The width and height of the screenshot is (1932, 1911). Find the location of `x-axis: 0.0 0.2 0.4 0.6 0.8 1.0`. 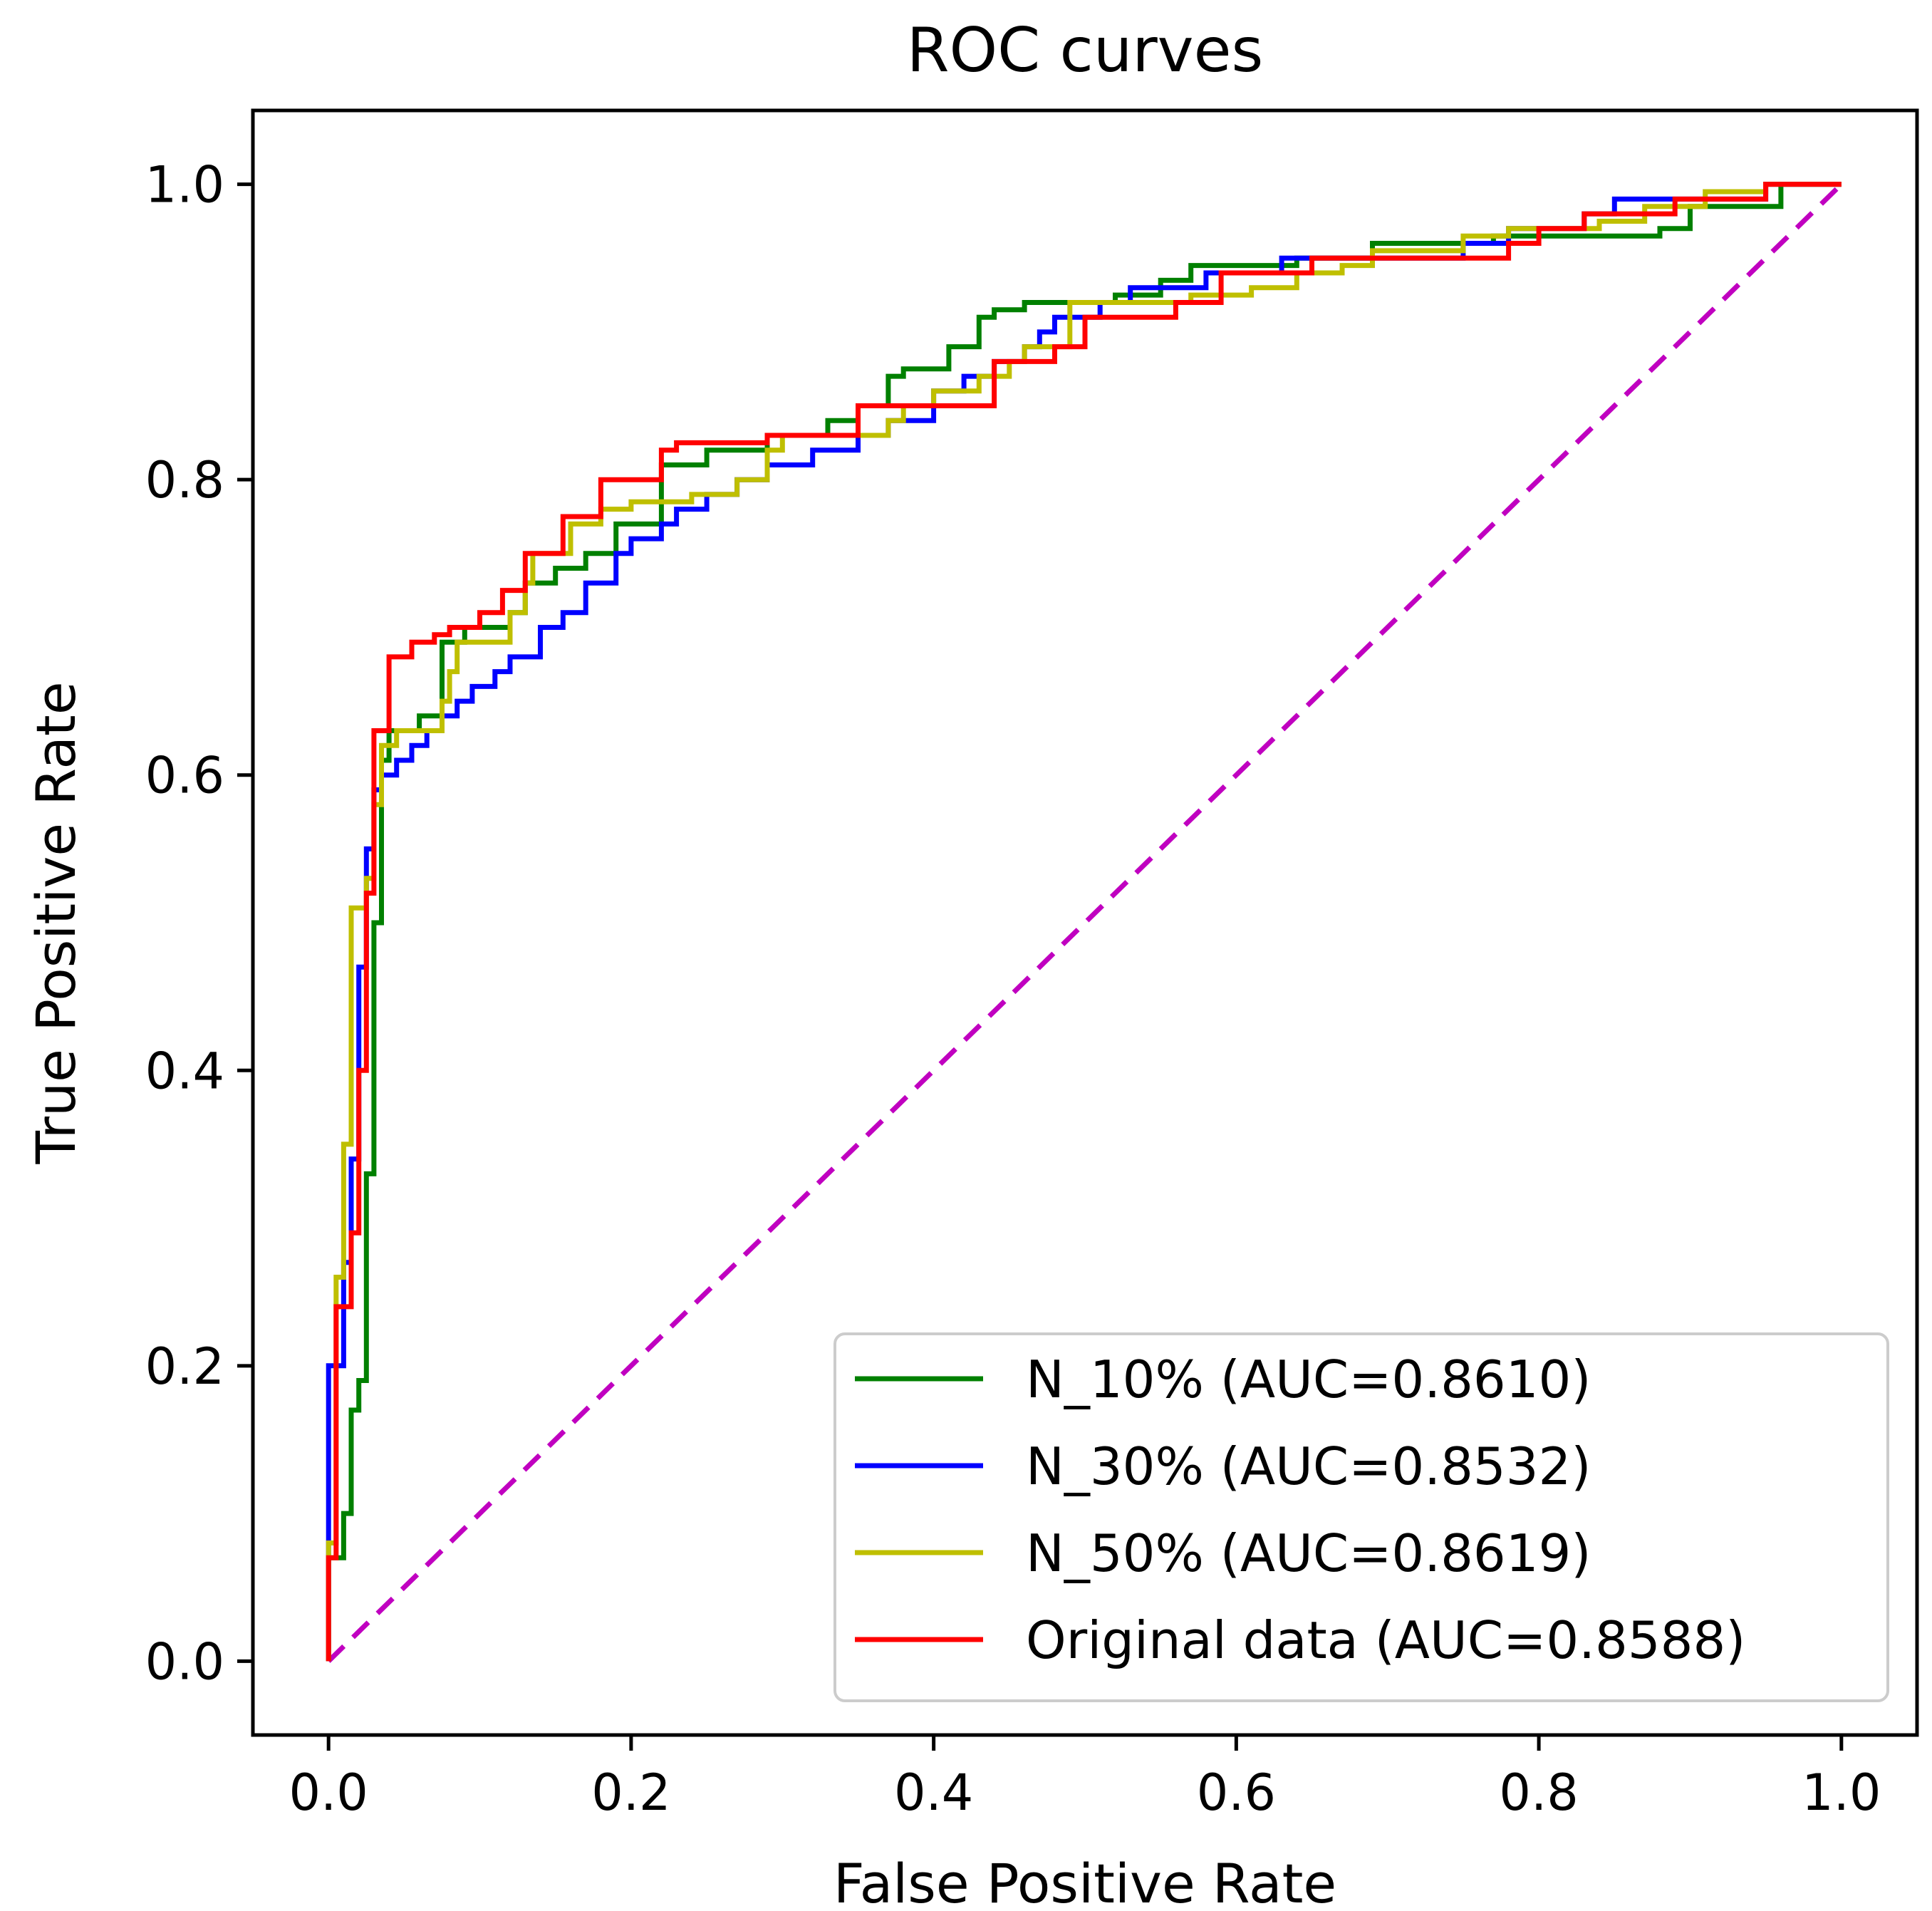

x-axis: 0.0 0.2 0.4 0.6 0.8 1.0 is located at coordinates (1085, 1779).